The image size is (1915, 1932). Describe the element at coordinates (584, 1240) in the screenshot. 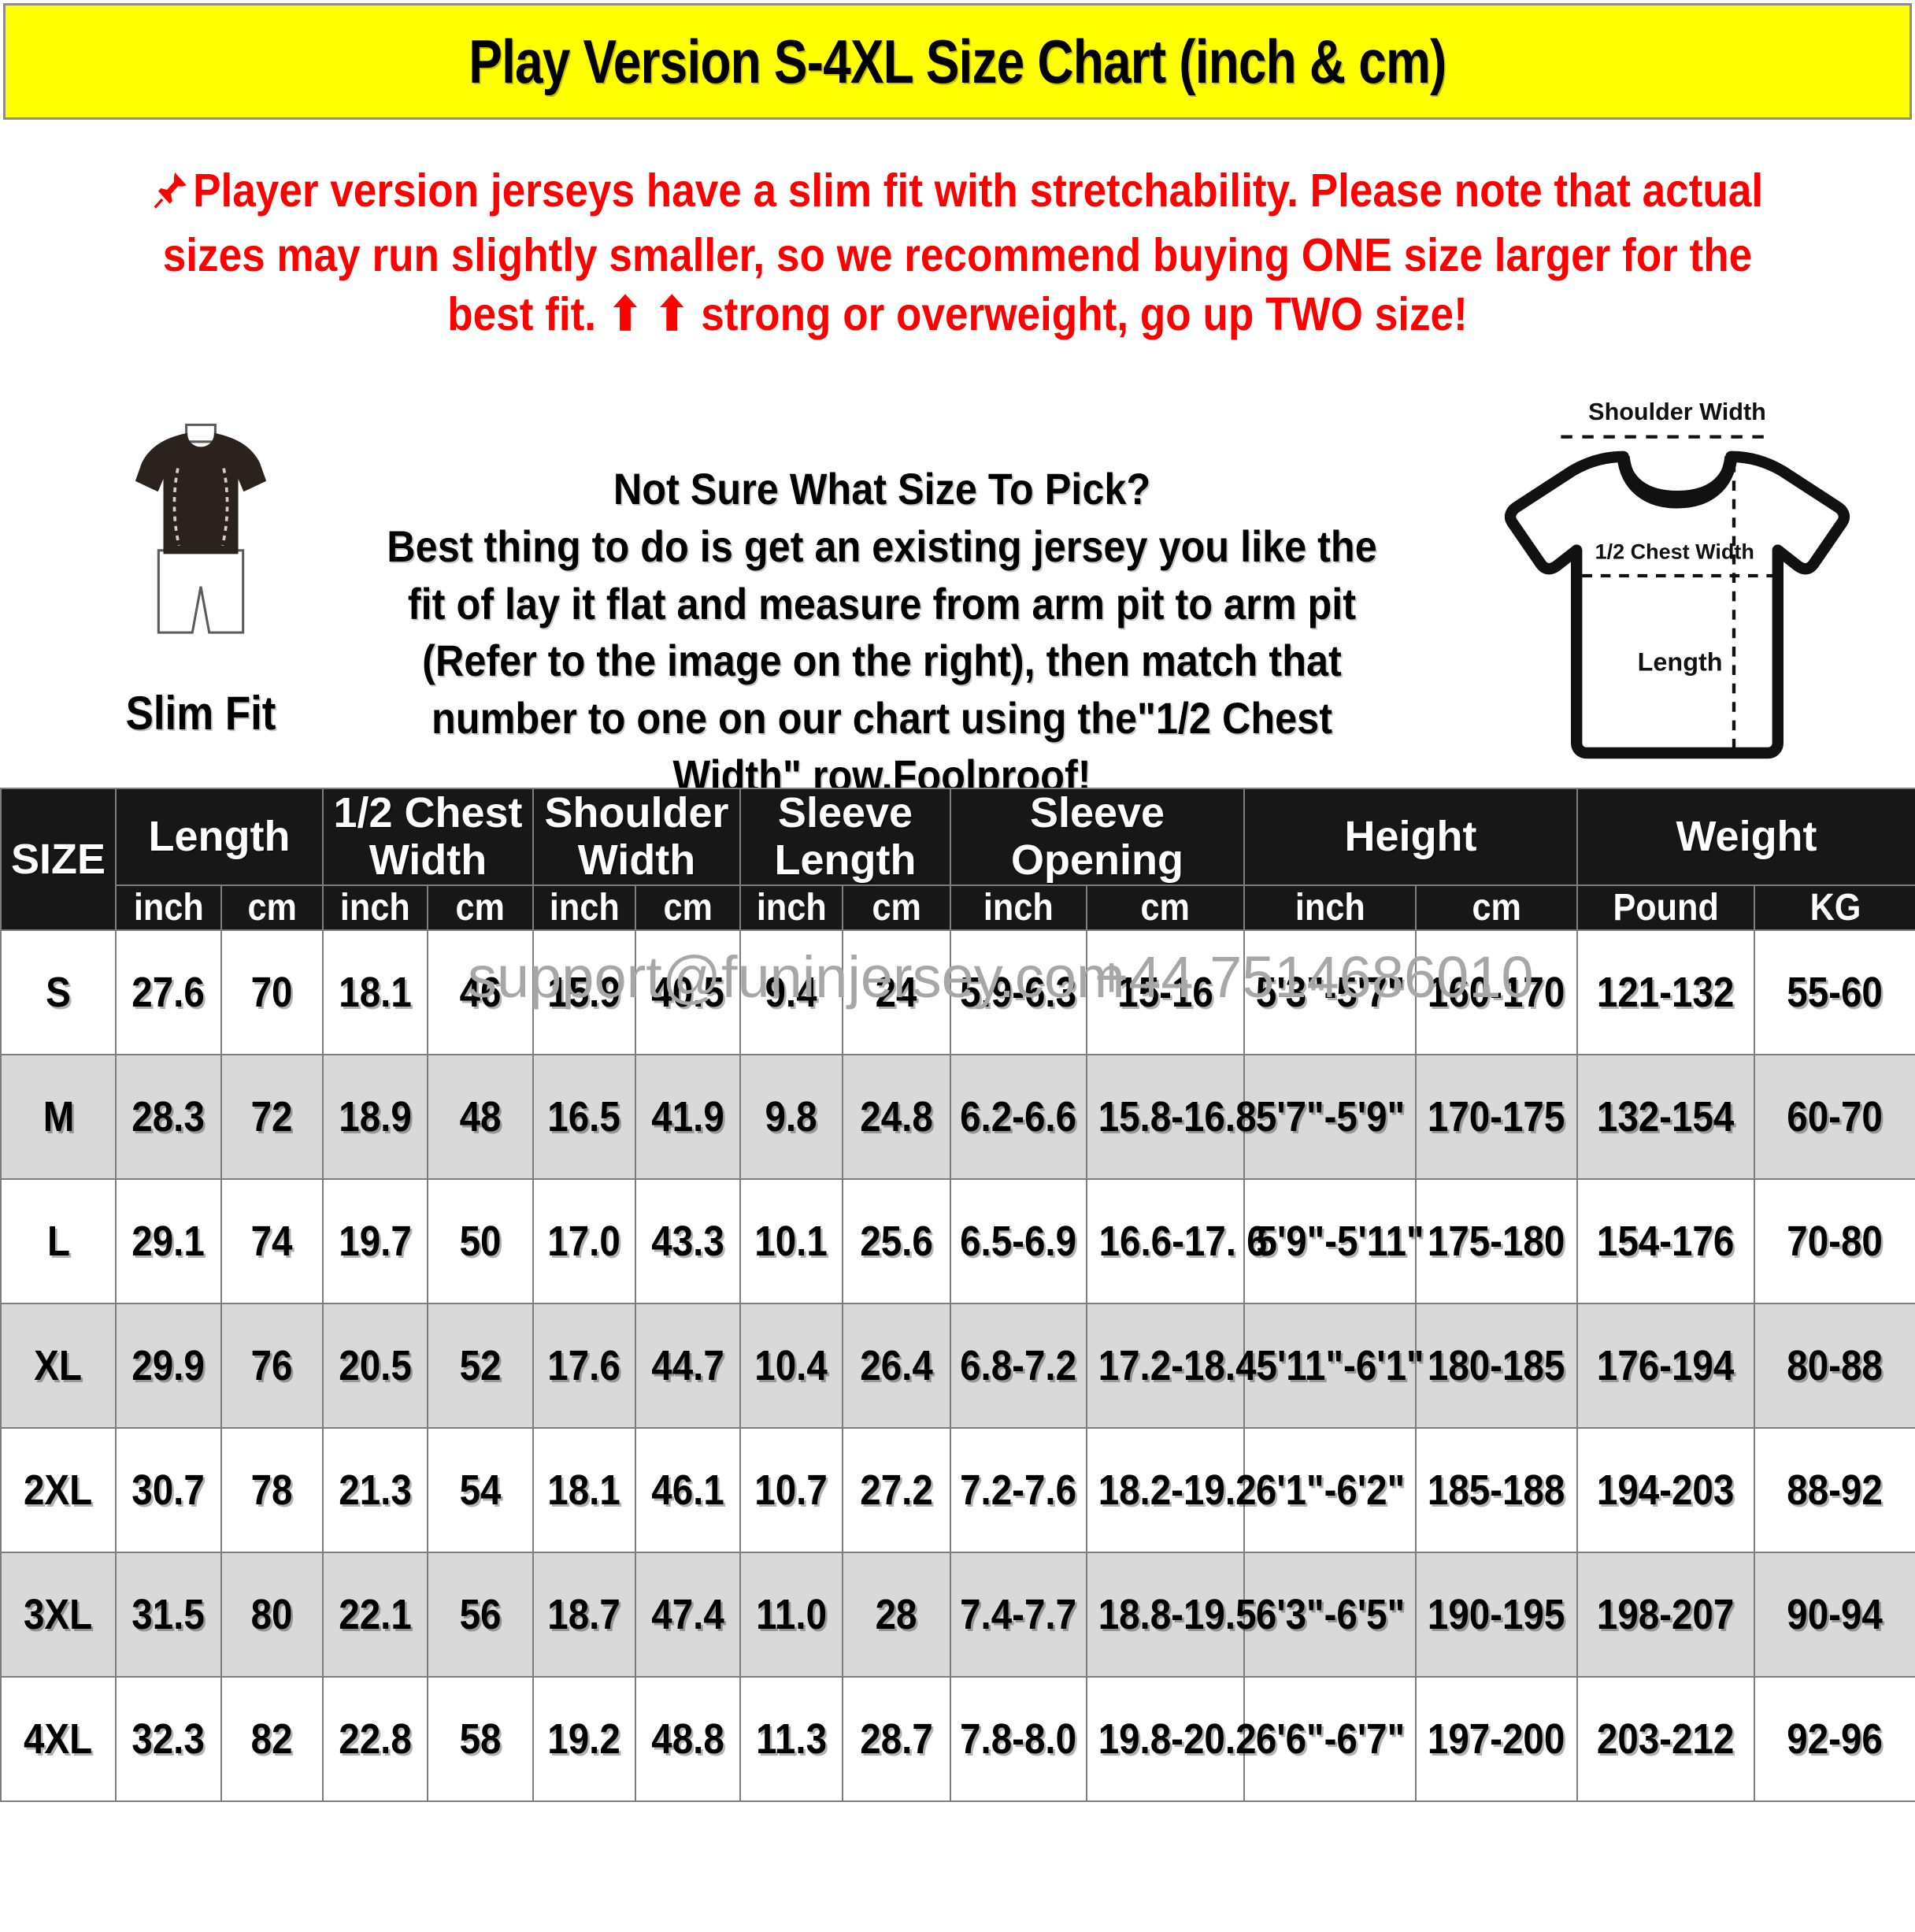

I see `cell-value: 17.0` at that location.